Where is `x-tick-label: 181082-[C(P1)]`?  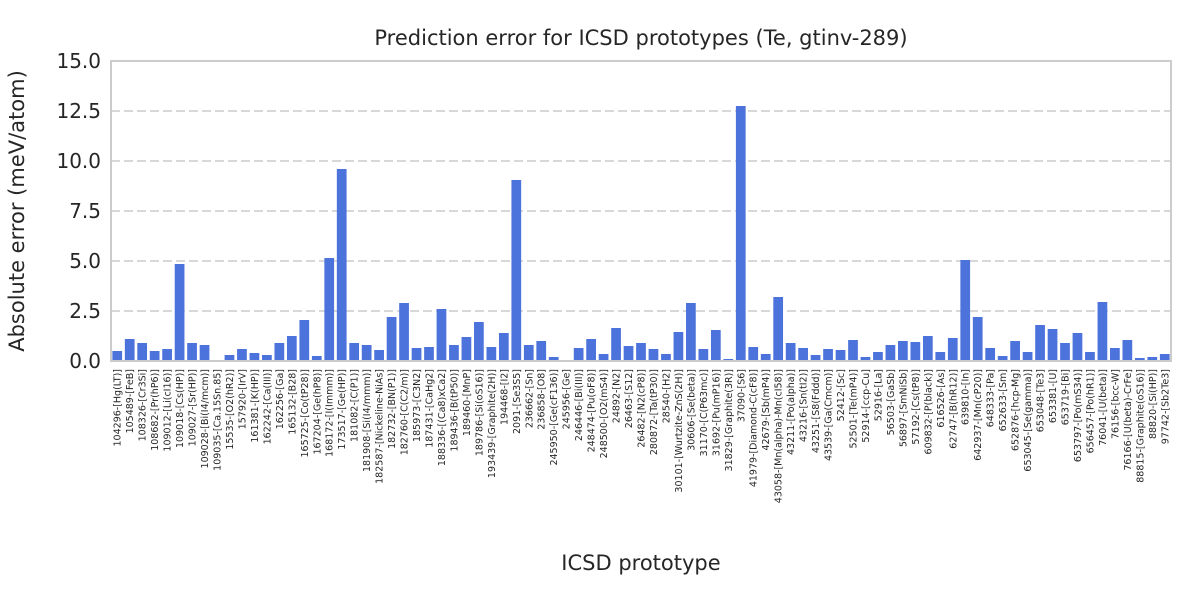
x-tick-label: 181082-[C(P1)] is located at coordinates (355, 405).